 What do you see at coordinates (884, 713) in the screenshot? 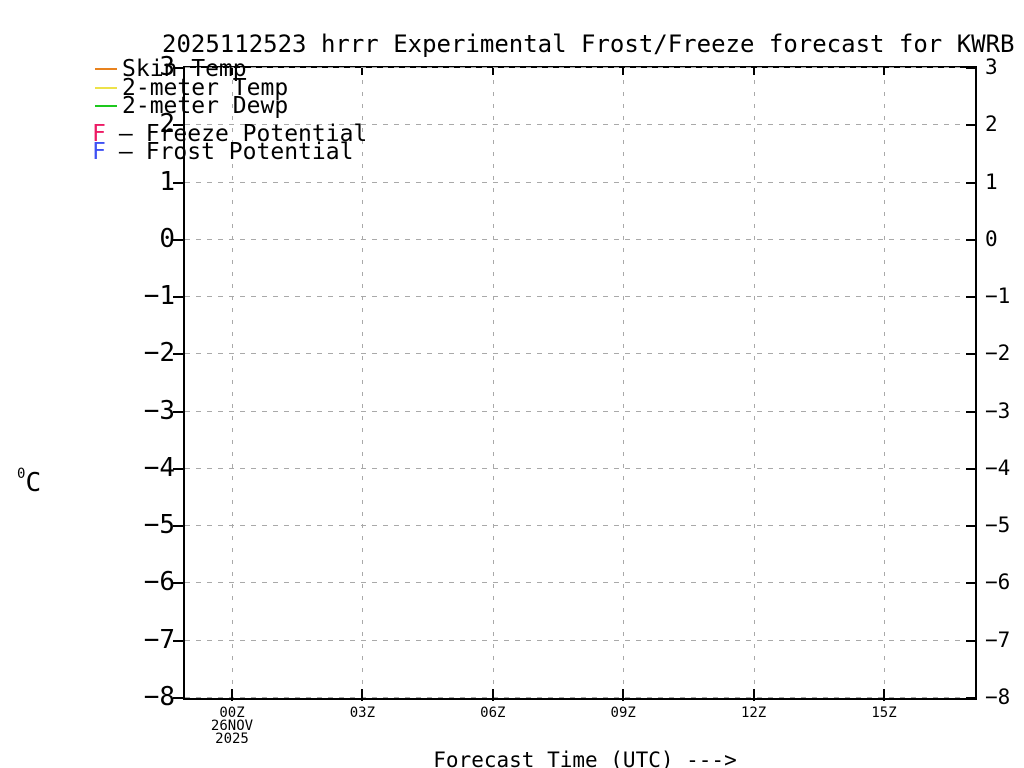
I see `x-tick-label: 15Z` at bounding box center [884, 713].